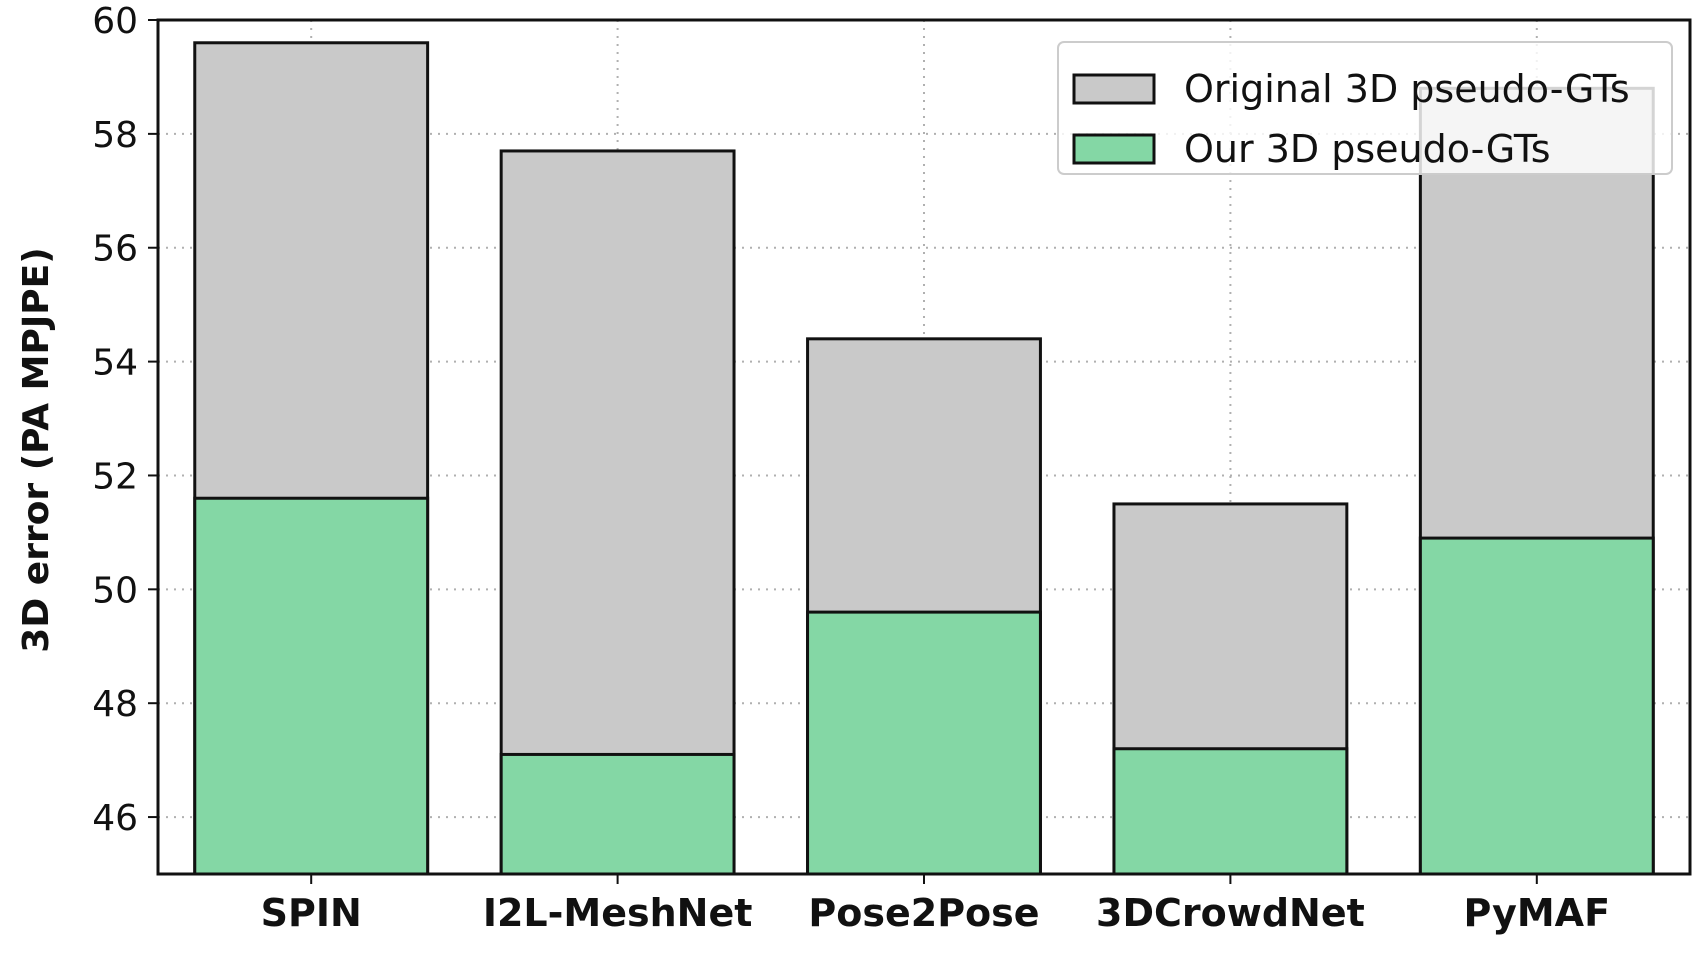  Describe the element at coordinates (923, 913) in the screenshot. I see `x-tick-label: Pose2Pose` at that location.